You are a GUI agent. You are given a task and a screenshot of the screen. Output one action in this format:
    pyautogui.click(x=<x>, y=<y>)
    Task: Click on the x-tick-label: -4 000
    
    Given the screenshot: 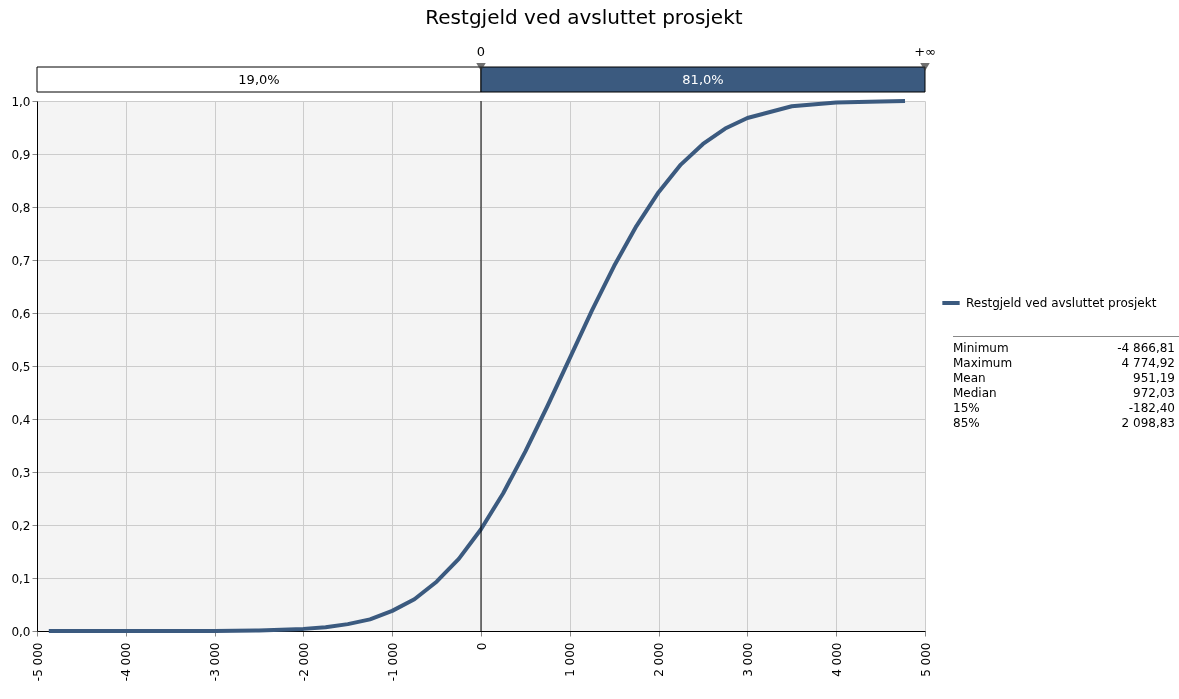 What is the action you would take?
    pyautogui.click(x=126, y=662)
    